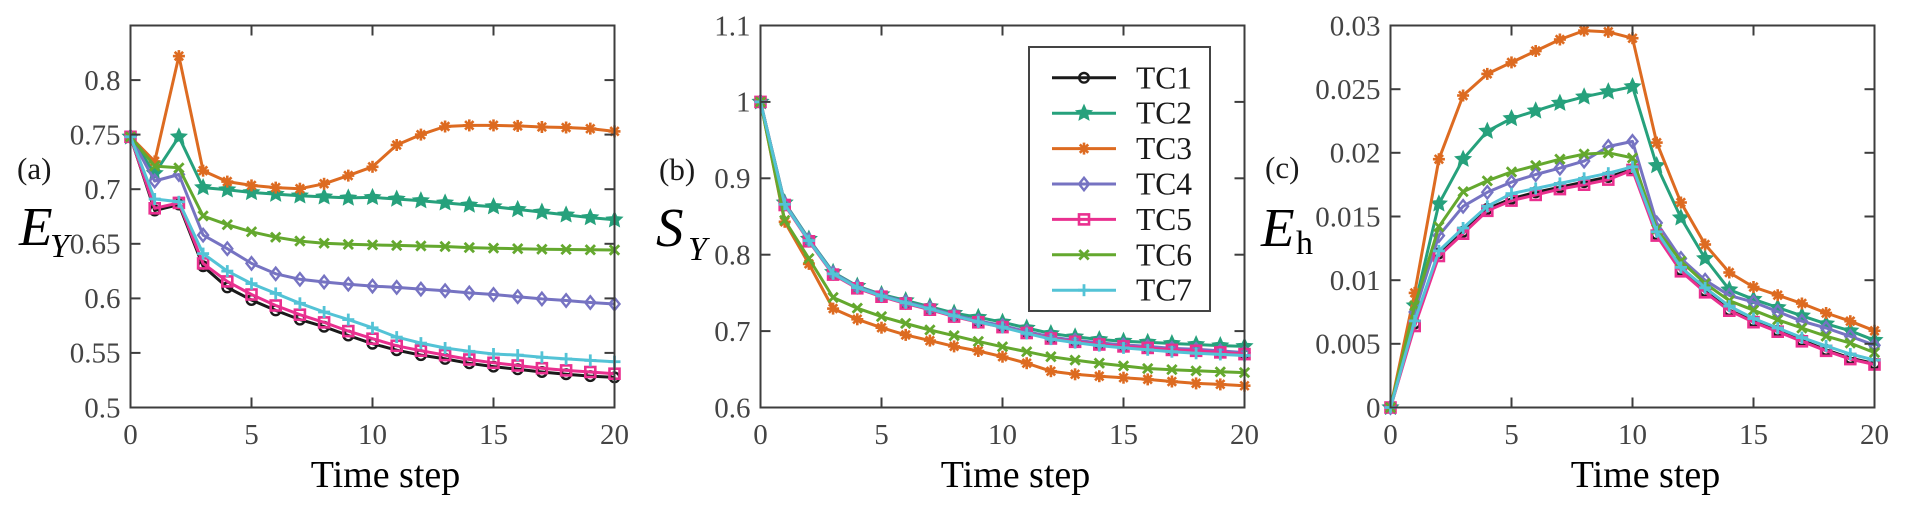 The height and width of the screenshot is (518, 1906). Describe the element at coordinates (670, 227) in the screenshot. I see `svg-text: S` at that location.